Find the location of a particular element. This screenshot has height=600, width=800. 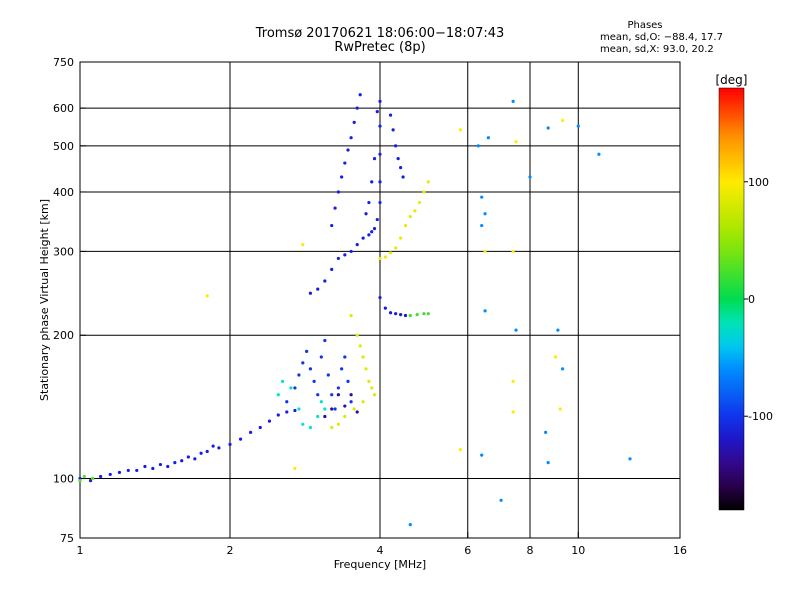

x-tick-label: 1 is located at coordinates (80, 550).